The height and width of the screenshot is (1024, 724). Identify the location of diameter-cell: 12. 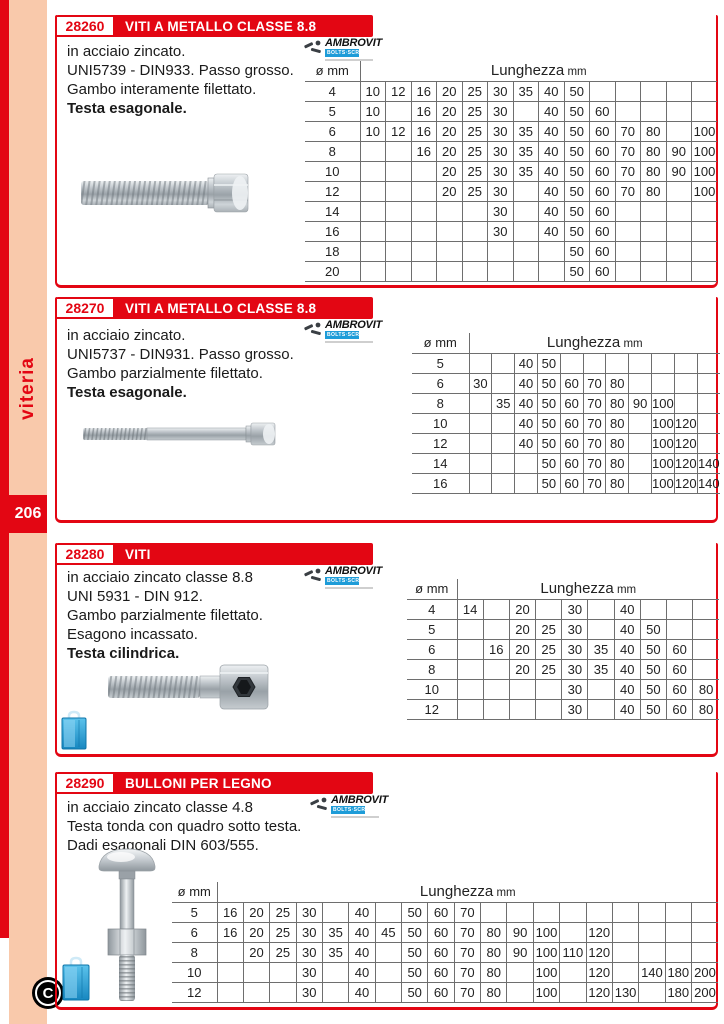
(195, 992).